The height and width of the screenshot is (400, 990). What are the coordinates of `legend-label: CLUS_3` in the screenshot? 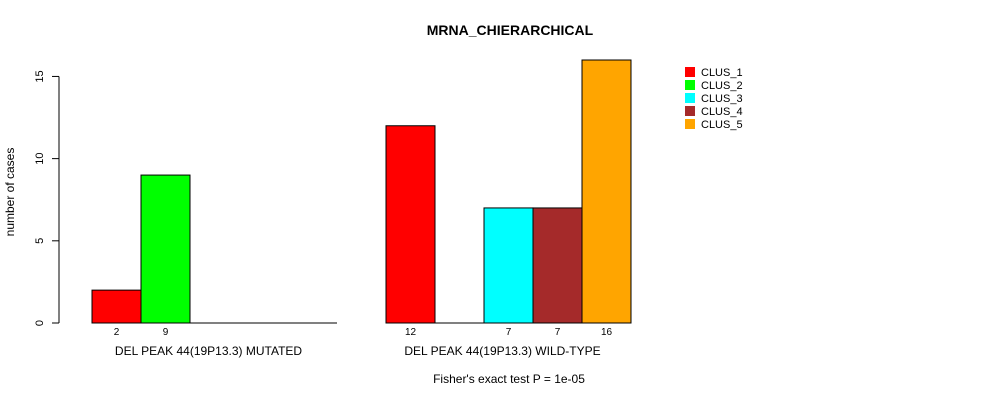 It's located at (722, 99).